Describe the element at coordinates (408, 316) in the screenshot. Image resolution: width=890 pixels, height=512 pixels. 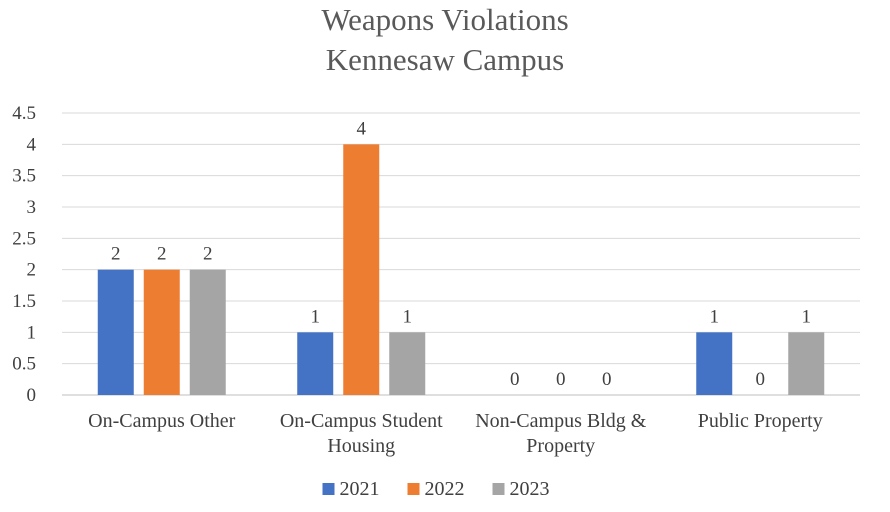
I see `data-label-2023-cat-2: 1` at that location.